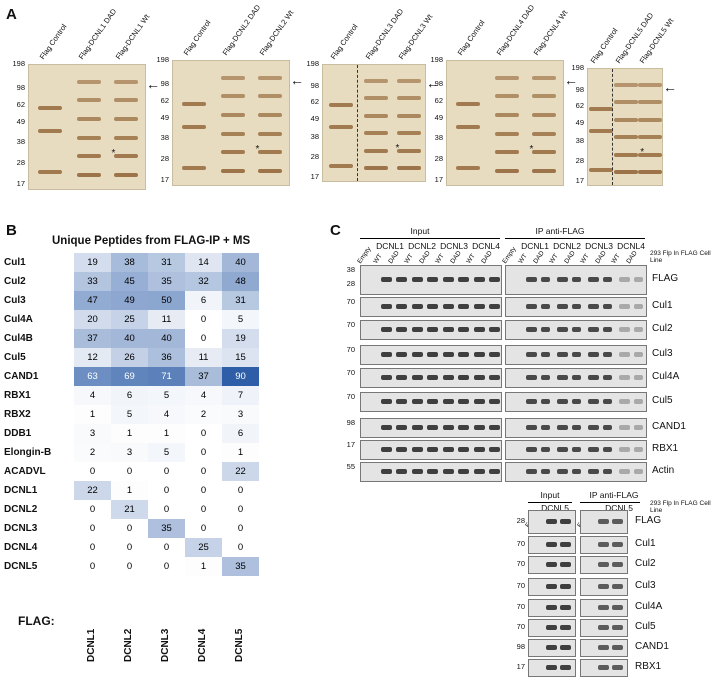  Describe the element at coordinates (164, 100) in the screenshot. I see `mw-marker: 62` at that location.